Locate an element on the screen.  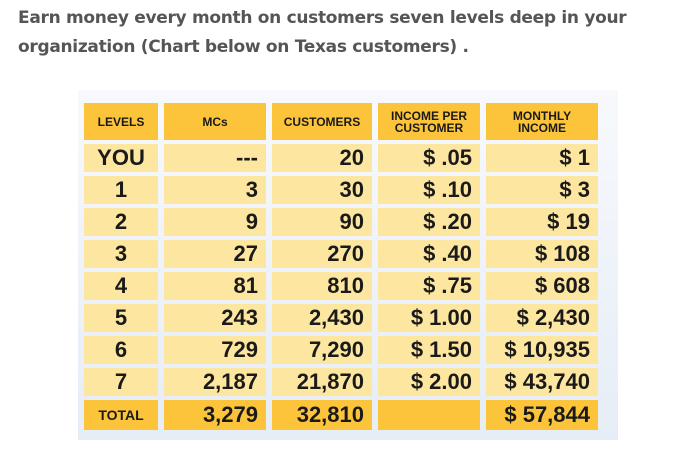
cell-income-per-customer: $ .20 is located at coordinates (429, 222).